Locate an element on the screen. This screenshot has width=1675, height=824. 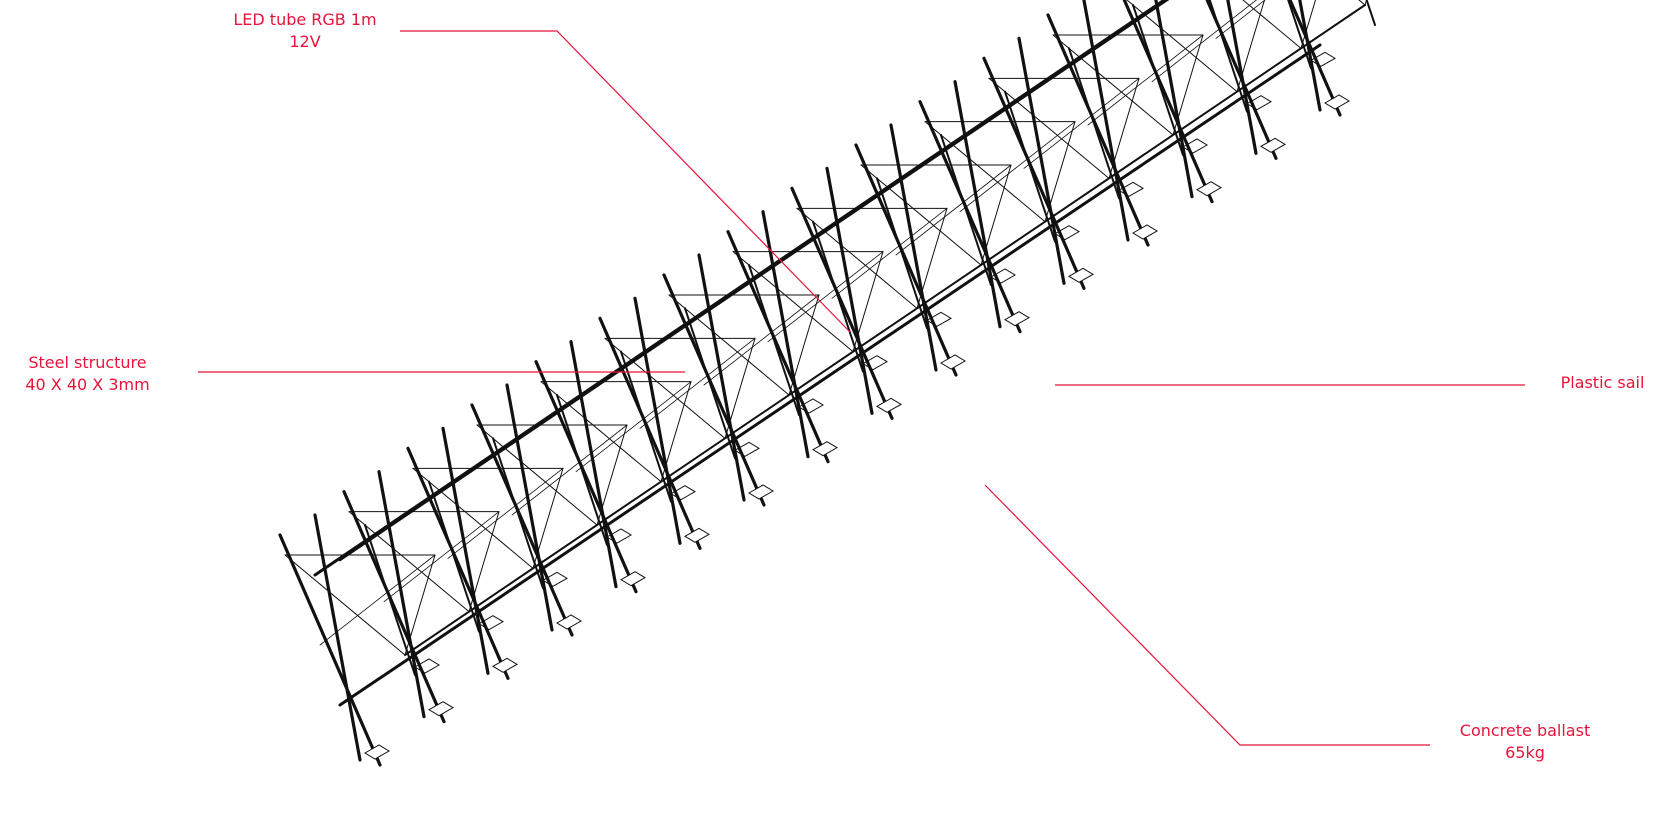
annotation-concrete-ballast: Concrete ballast 65kg is located at coordinates (1525, 742).